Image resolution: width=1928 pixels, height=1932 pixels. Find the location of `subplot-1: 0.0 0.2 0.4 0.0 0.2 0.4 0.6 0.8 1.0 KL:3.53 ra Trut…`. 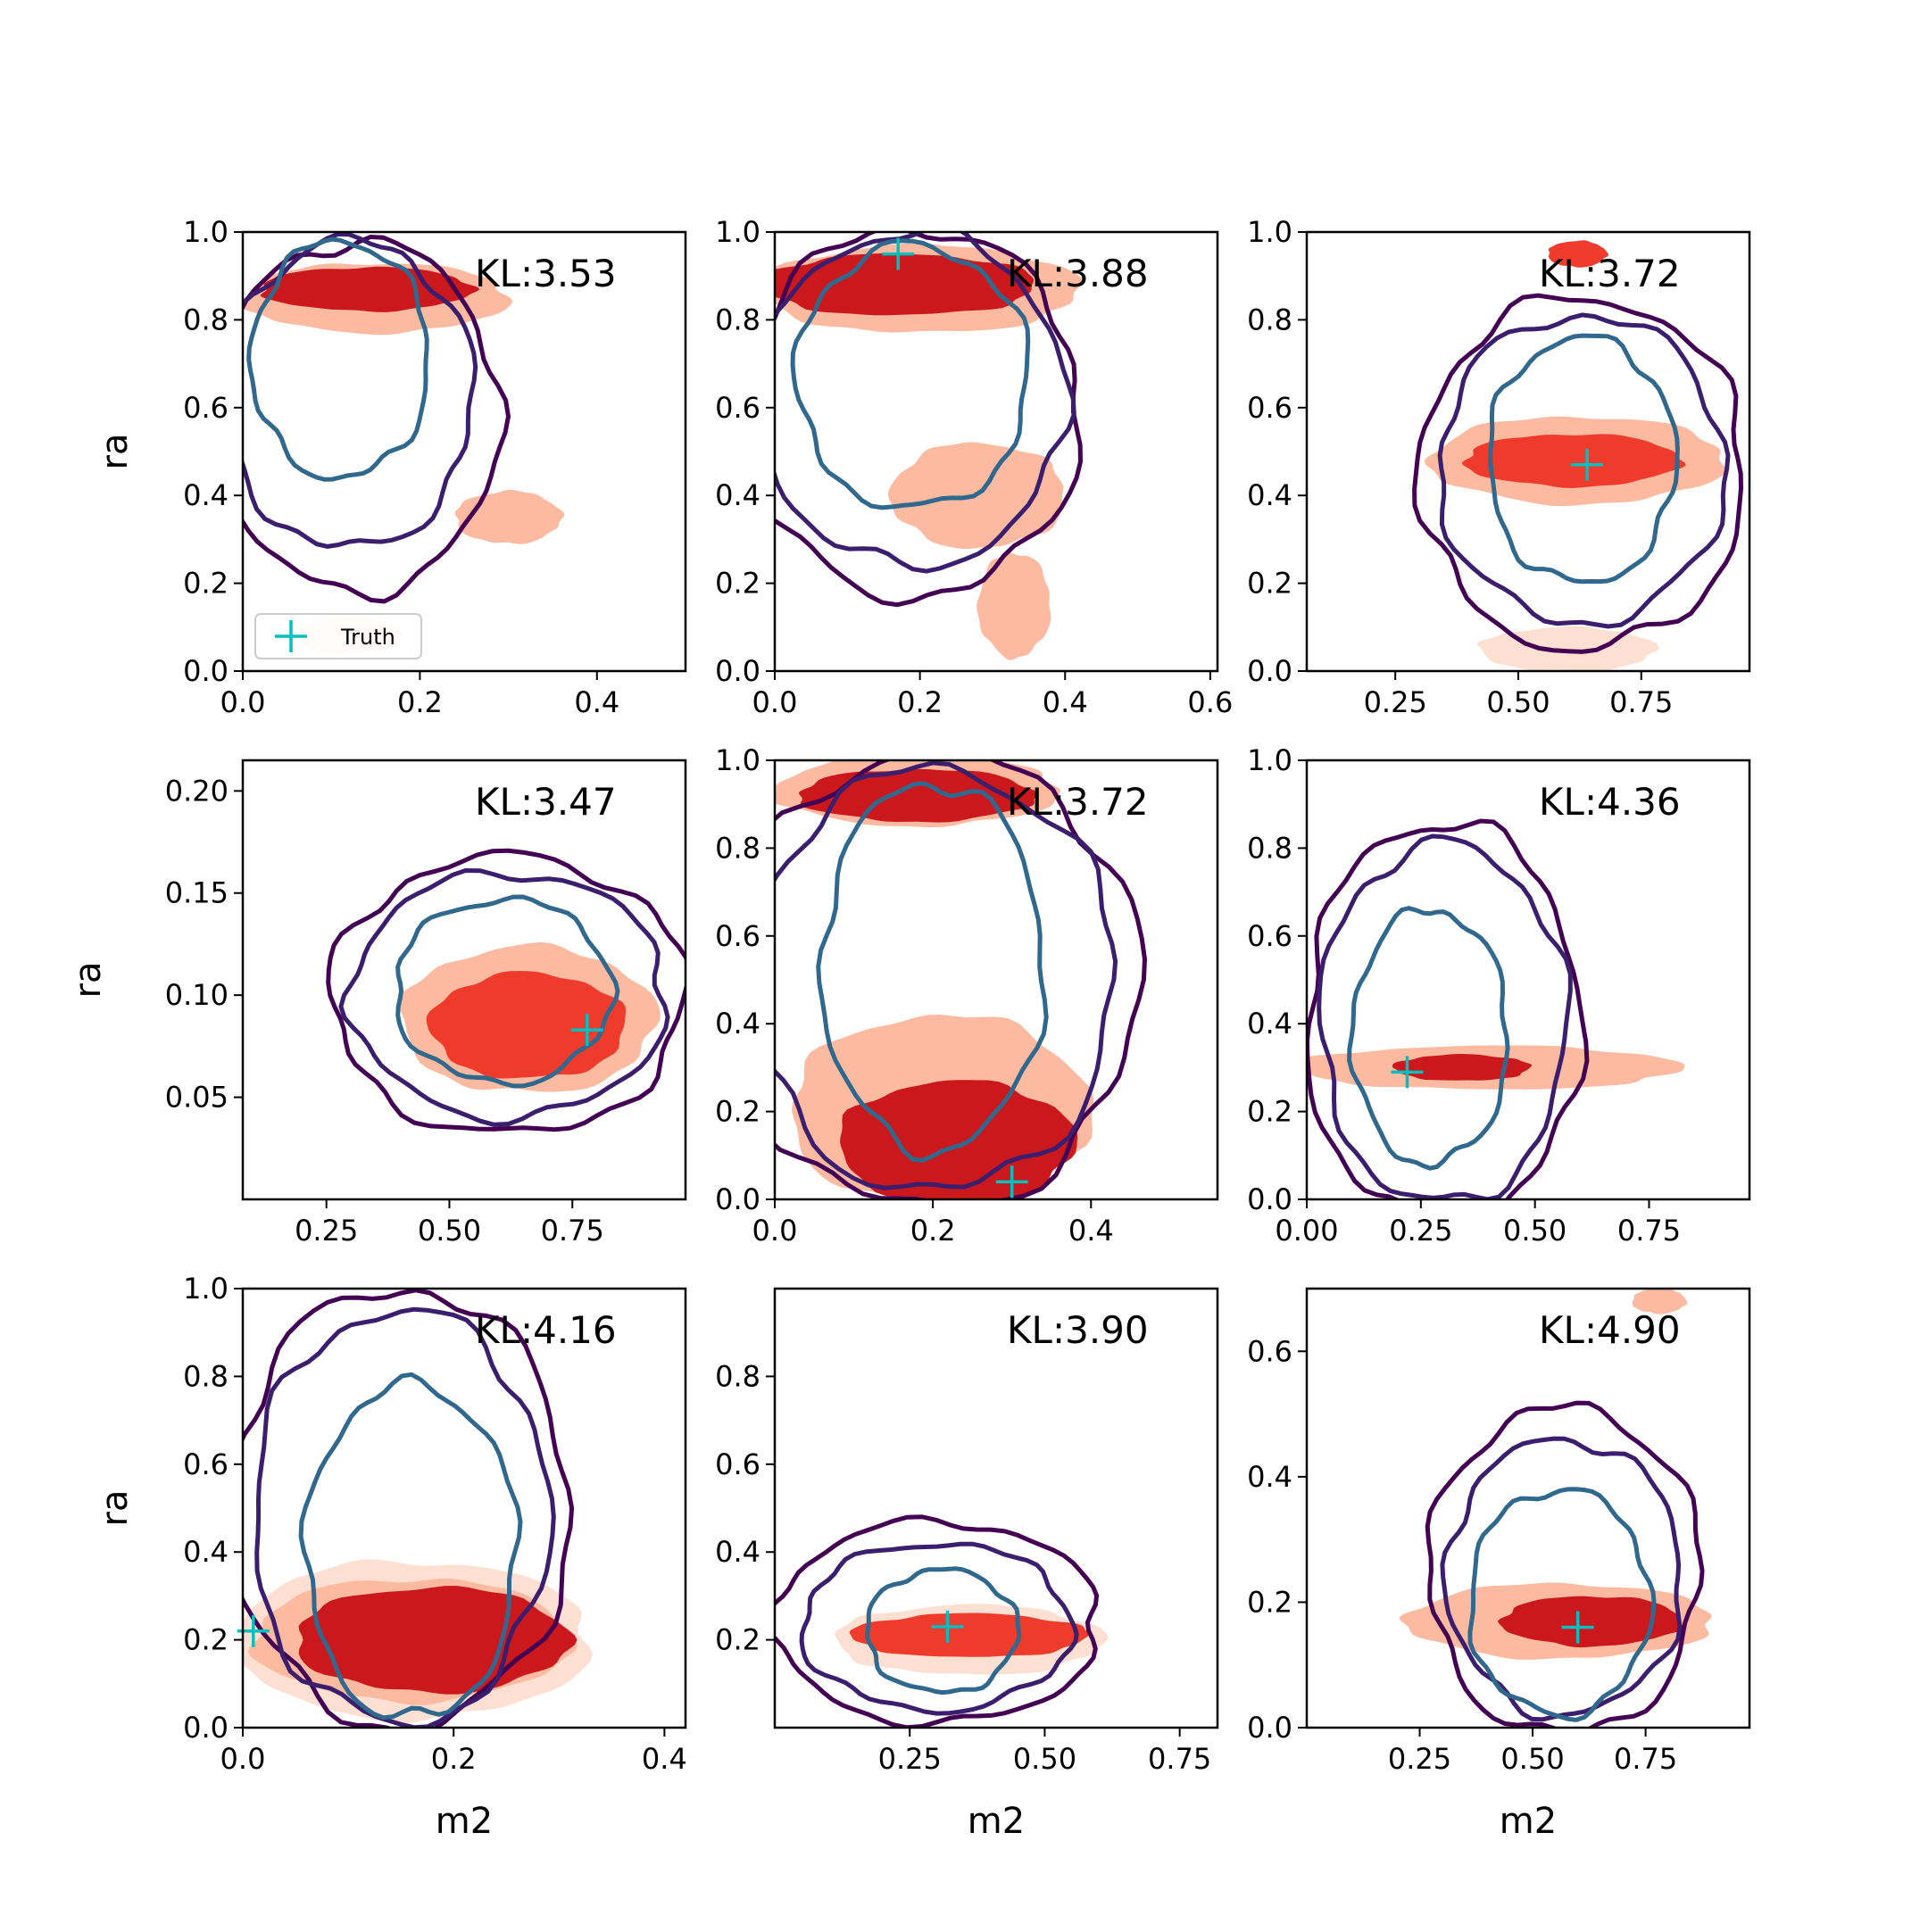

subplot-1: 0.0 0.2 0.4 0.0 0.2 0.4 0.6 0.8 1.0 KL:3.53 ra Trut… is located at coordinates (391, 467).